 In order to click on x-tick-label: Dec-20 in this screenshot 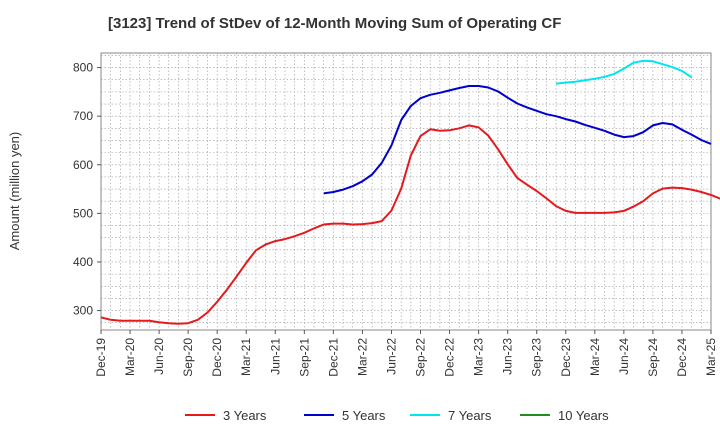, I will do `click(217, 357)`.